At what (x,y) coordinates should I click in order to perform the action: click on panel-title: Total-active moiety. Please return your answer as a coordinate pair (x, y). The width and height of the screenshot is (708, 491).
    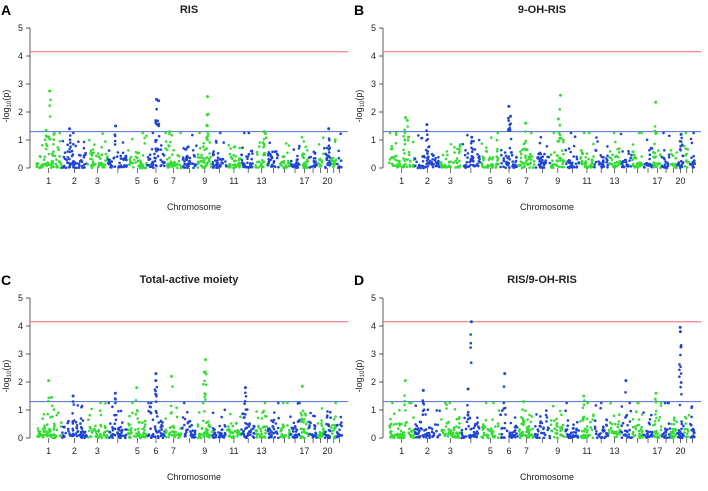
    Looking at the image, I should click on (190, 280).